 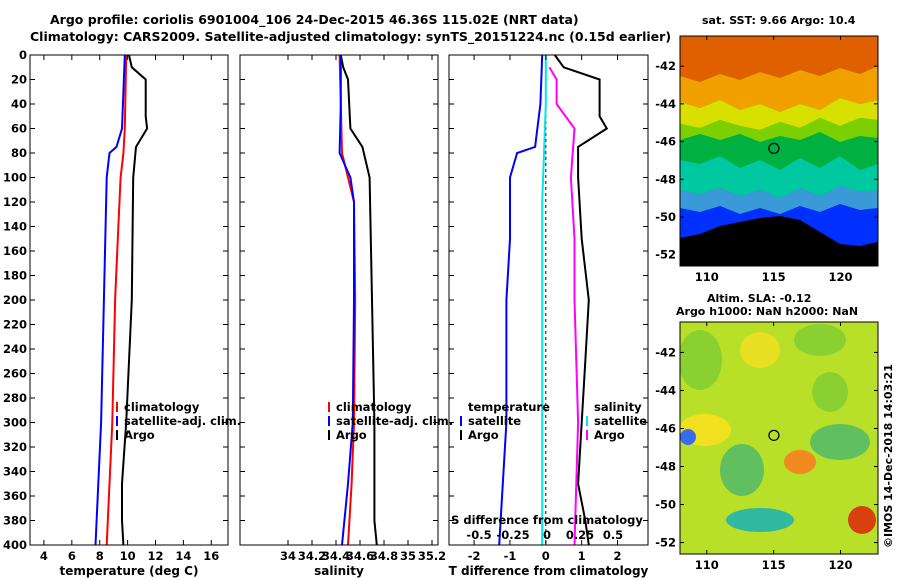 What do you see at coordinates (546, 556) in the screenshot?
I see `x-tick-label: 0` at bounding box center [546, 556].